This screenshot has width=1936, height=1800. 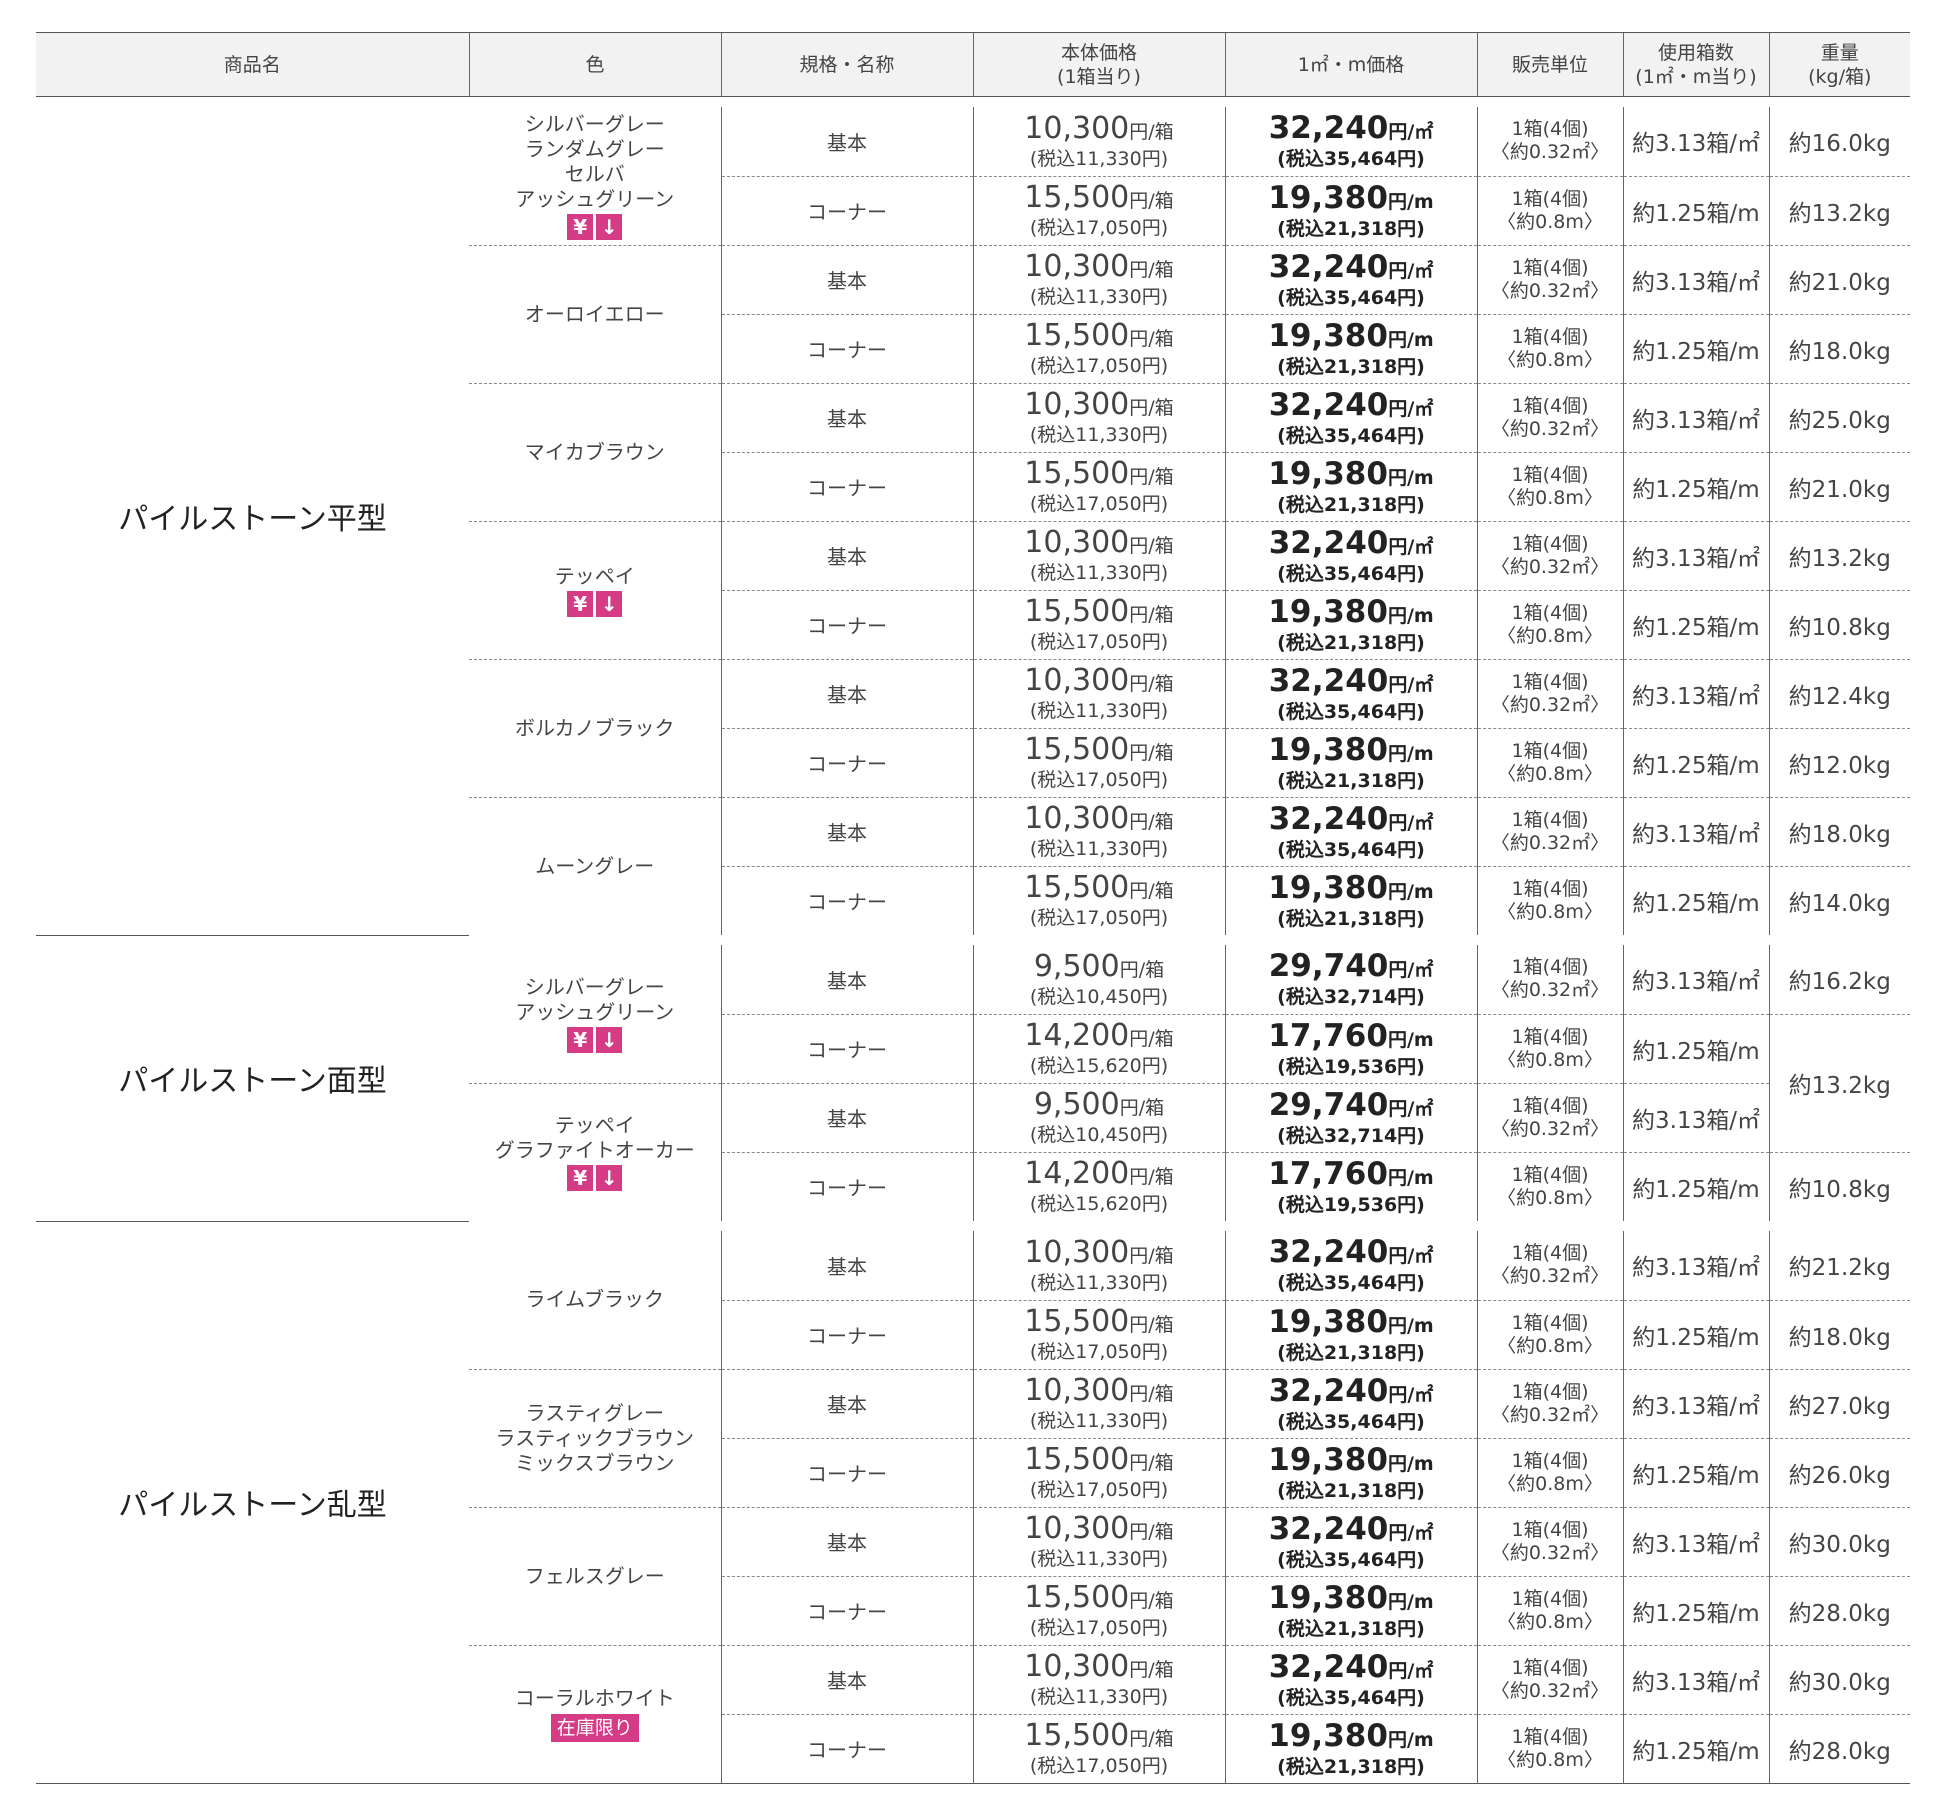 I want to click on color-name: ラスティックブラウン, so click(x=594, y=1437).